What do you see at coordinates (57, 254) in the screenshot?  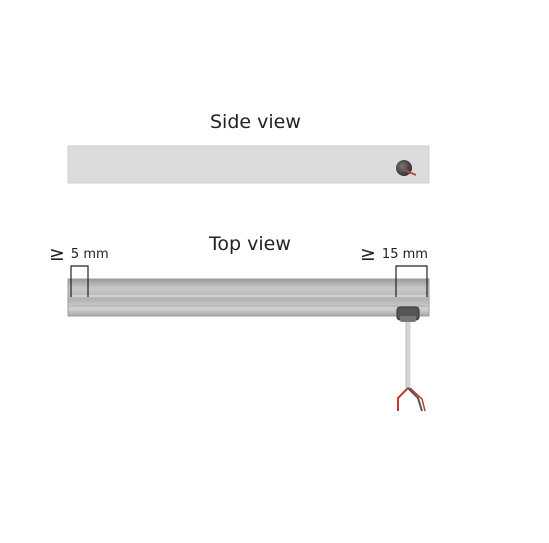 I see `left-clearance-symbol: ≥` at bounding box center [57, 254].